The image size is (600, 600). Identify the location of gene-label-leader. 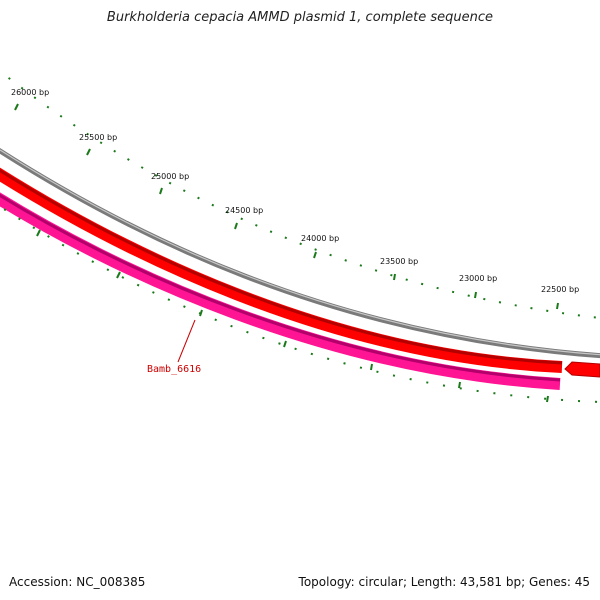
(186, 341).